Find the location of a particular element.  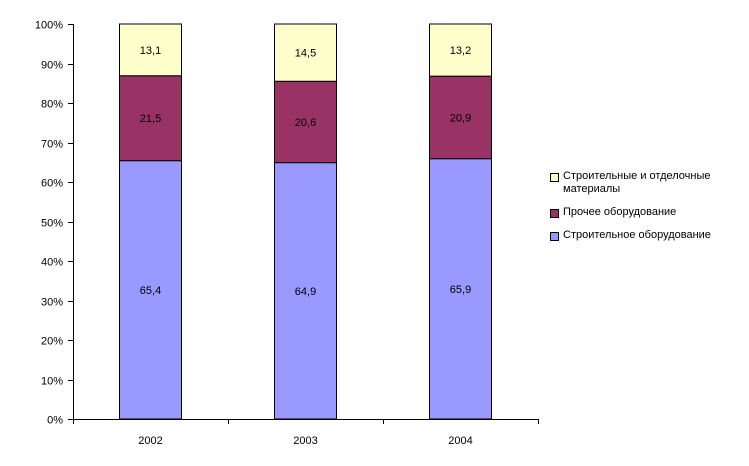

data-label-1-2003: 64,9 is located at coordinates (305, 292).